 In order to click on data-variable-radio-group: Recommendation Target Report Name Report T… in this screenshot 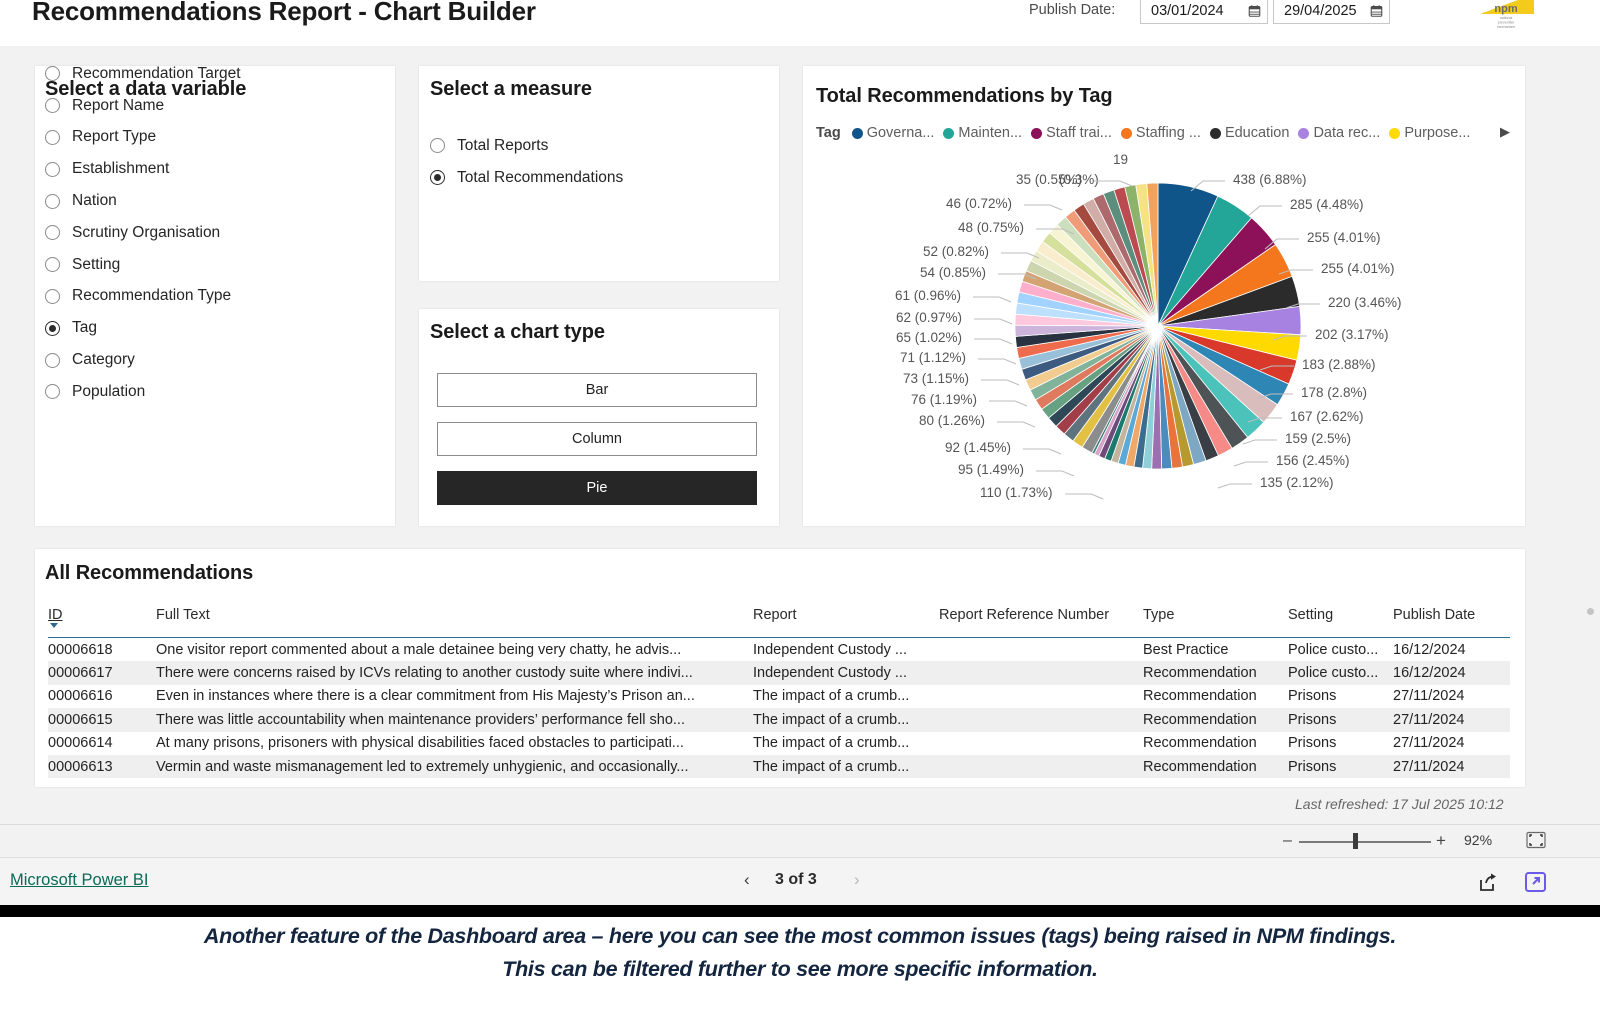, I will do `click(143, 233)`.